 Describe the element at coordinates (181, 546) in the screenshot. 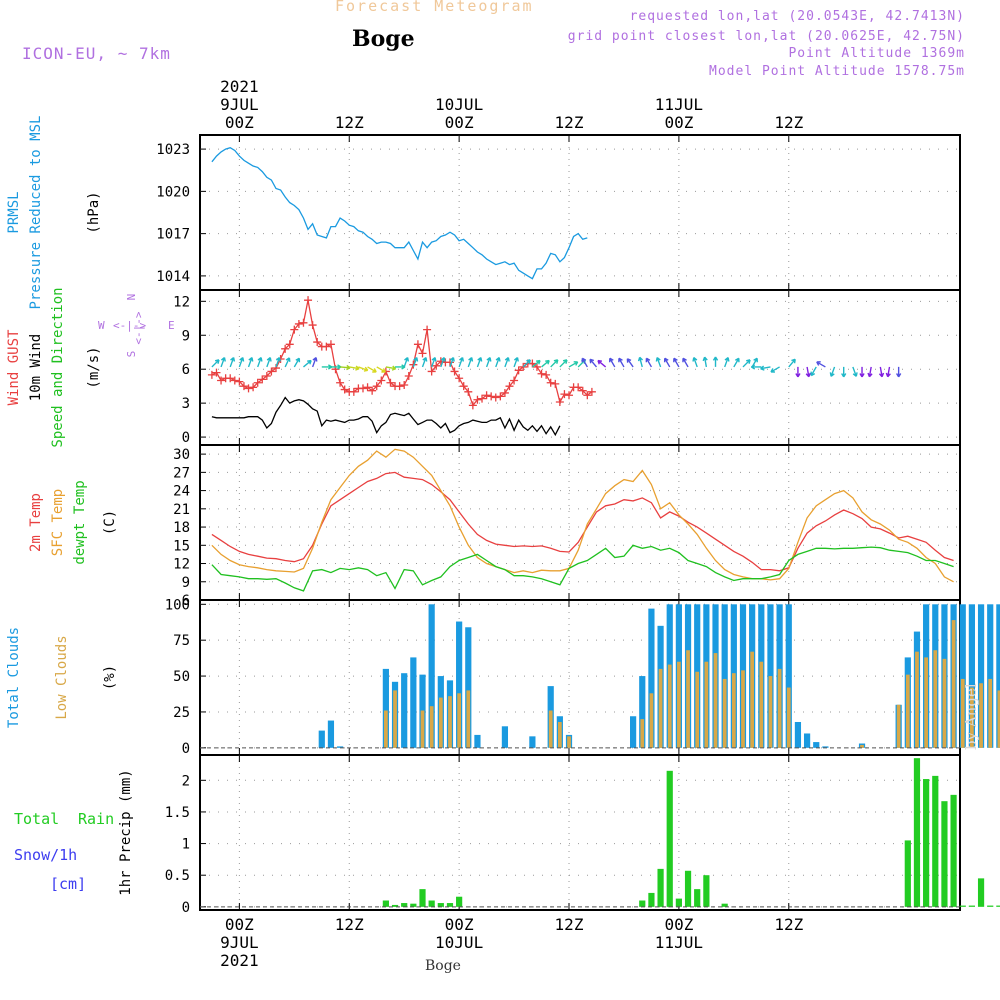

I see `temperature-ytick-label: 15` at that location.